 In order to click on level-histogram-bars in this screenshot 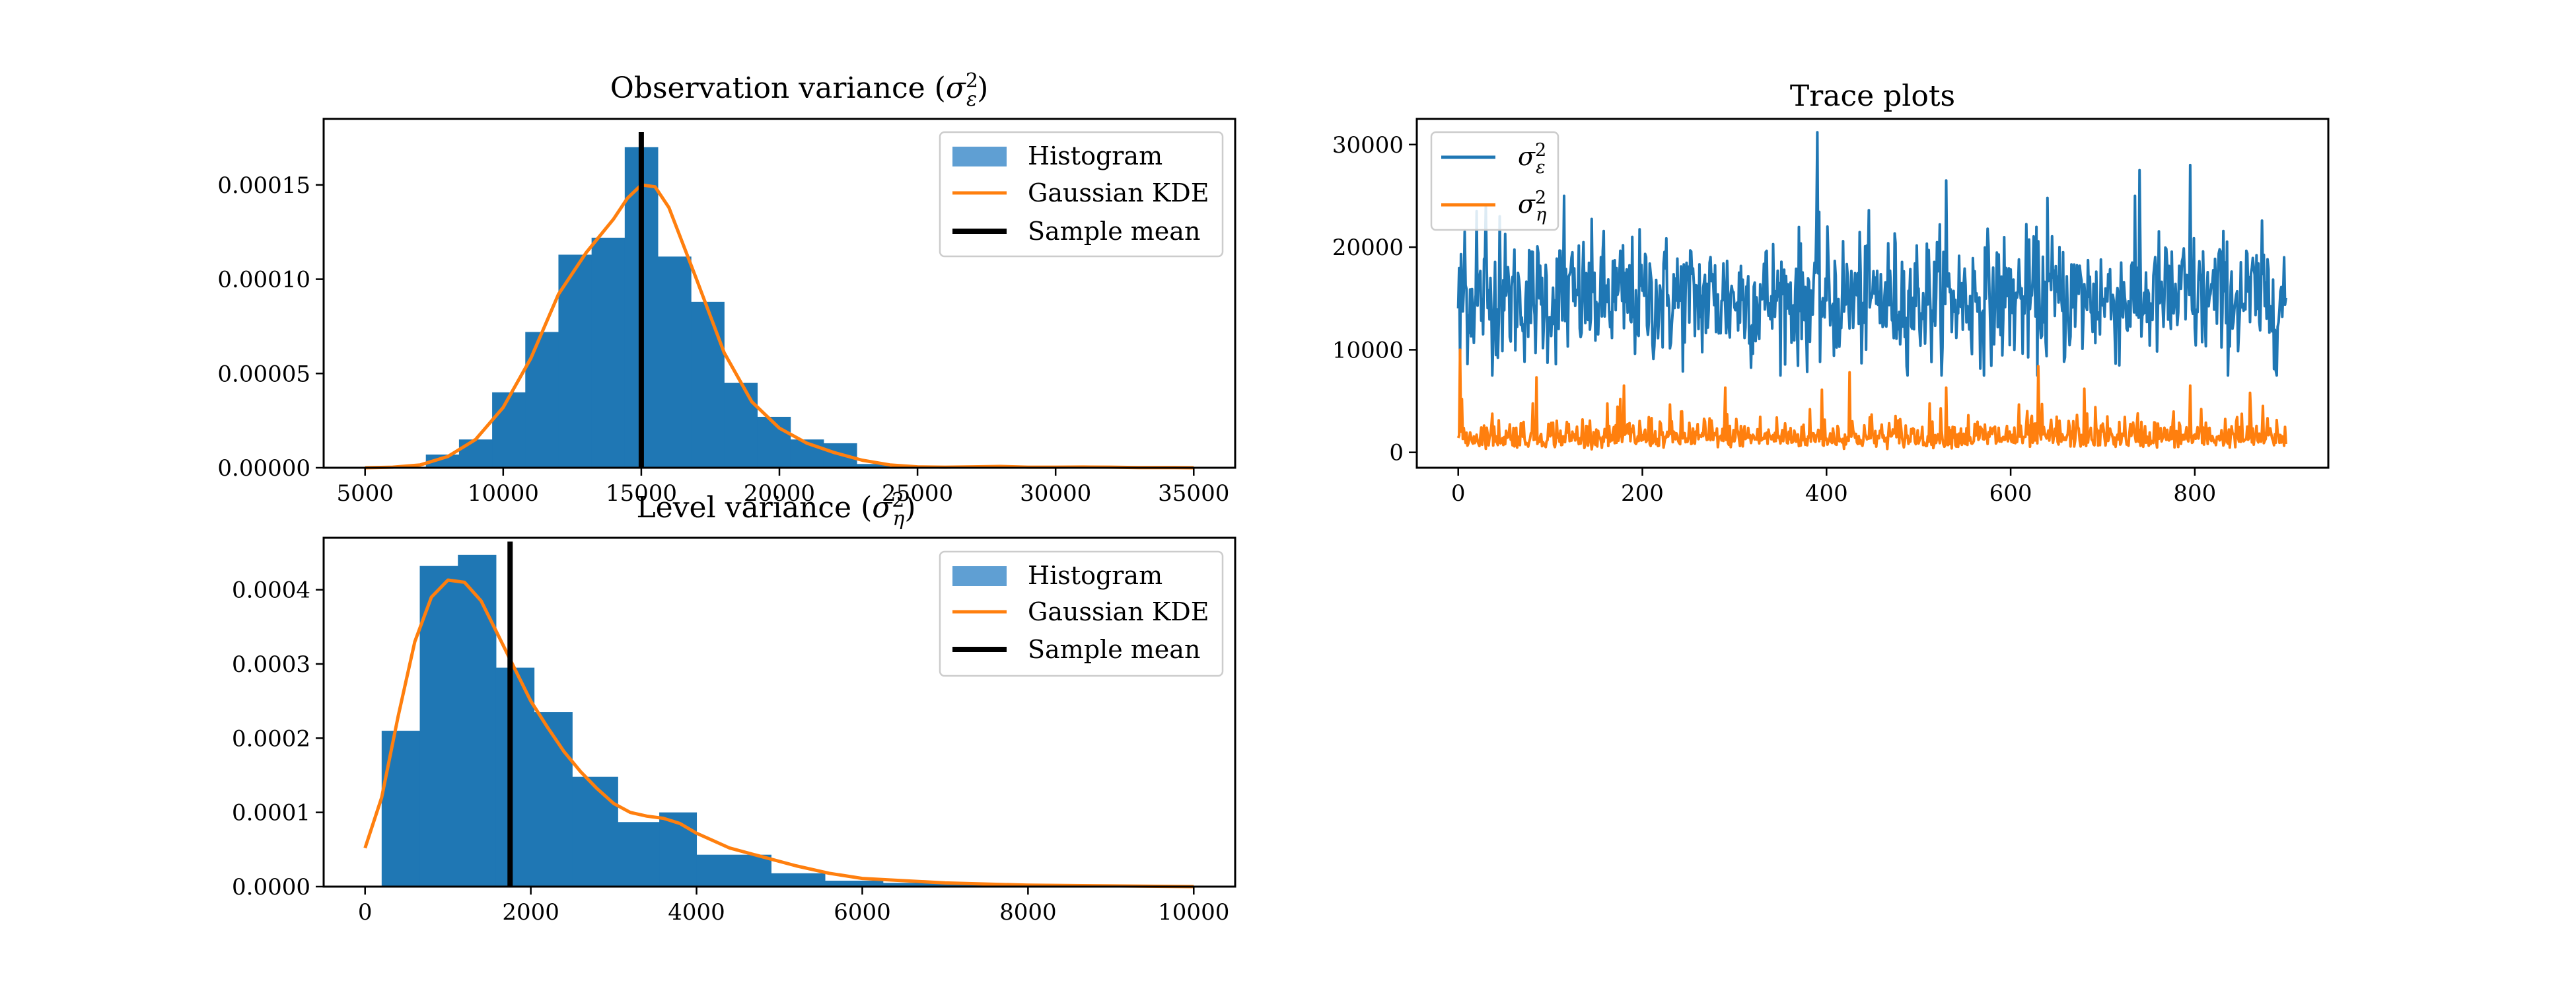, I will do `click(697, 720)`.